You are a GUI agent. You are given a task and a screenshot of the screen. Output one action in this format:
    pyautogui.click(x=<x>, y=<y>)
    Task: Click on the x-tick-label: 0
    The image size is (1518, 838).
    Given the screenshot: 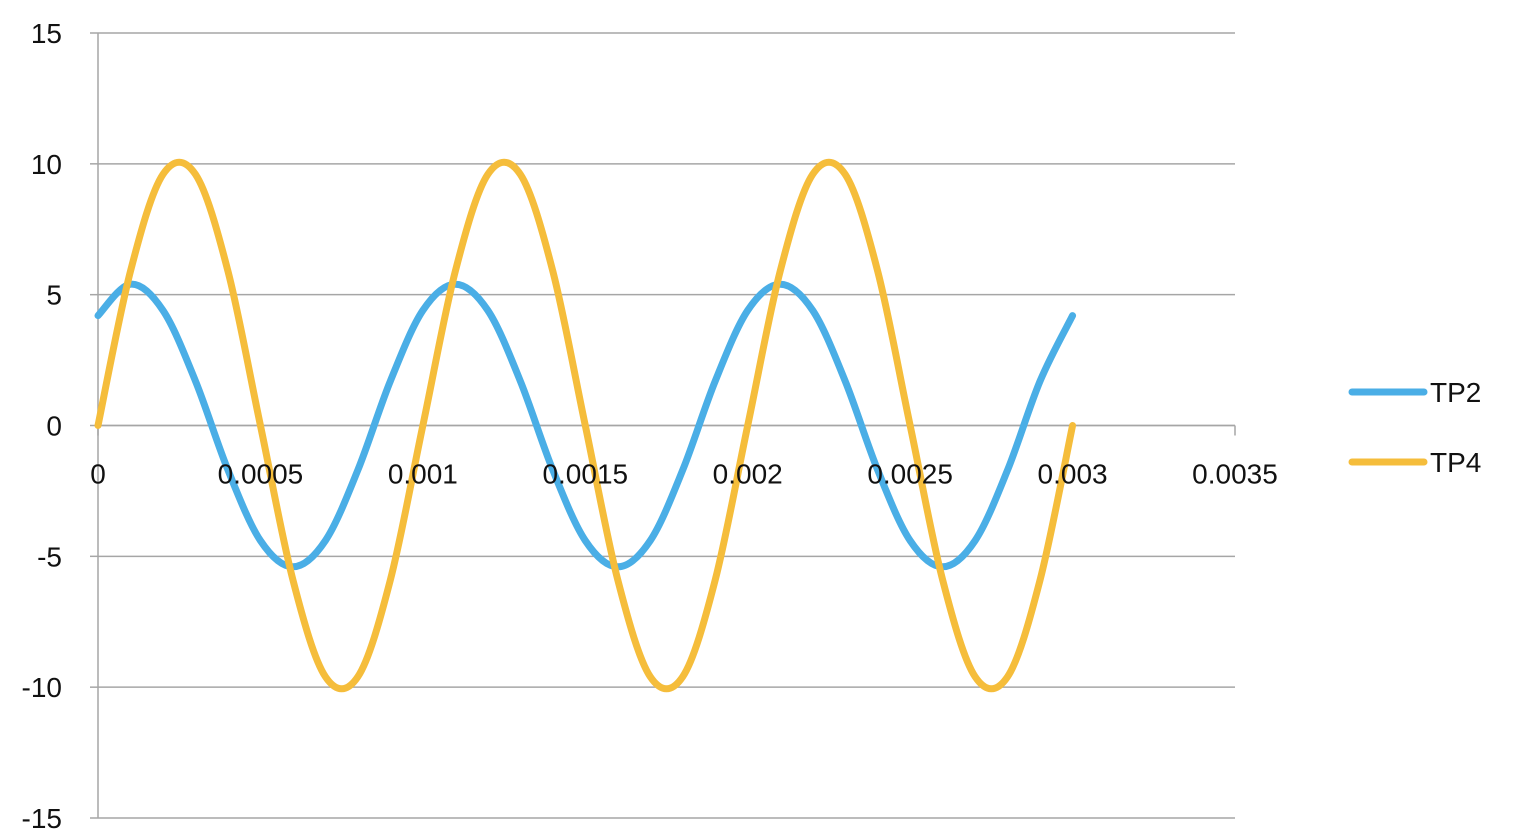 What is the action you would take?
    pyautogui.click(x=98, y=474)
    